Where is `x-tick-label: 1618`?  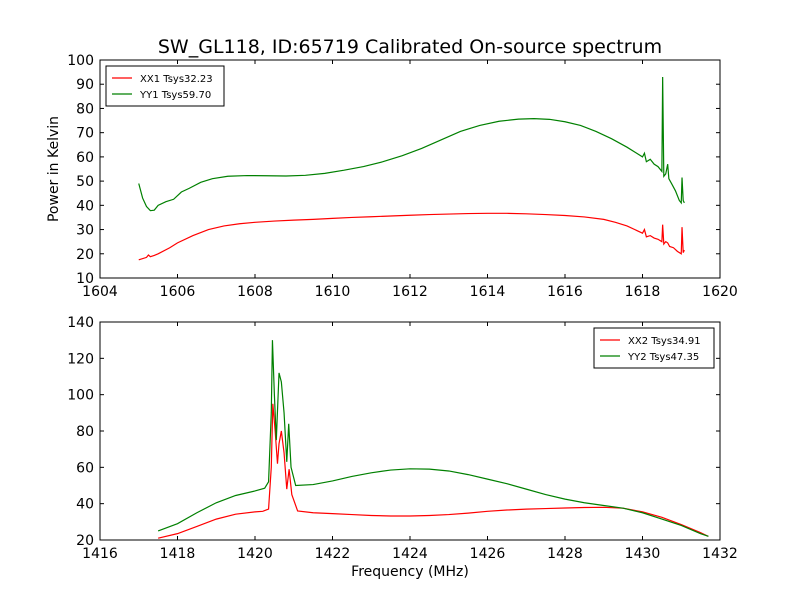
x-tick-label: 1618 is located at coordinates (643, 292).